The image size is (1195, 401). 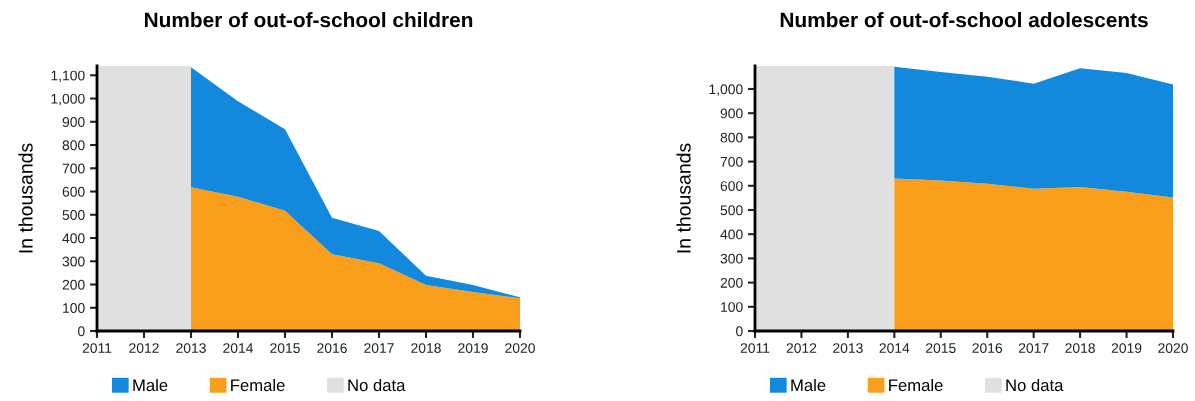 I want to click on y-tick-label: 1,100, so click(x=68, y=76).